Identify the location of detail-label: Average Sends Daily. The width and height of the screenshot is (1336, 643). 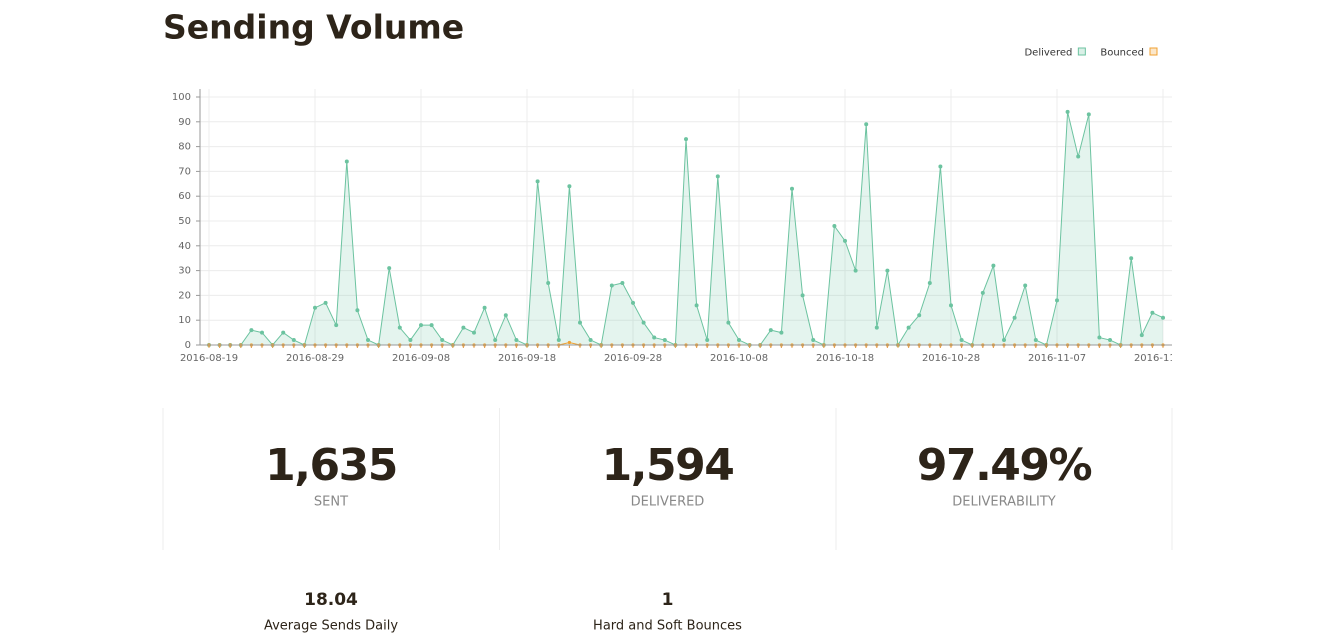
(331, 626).